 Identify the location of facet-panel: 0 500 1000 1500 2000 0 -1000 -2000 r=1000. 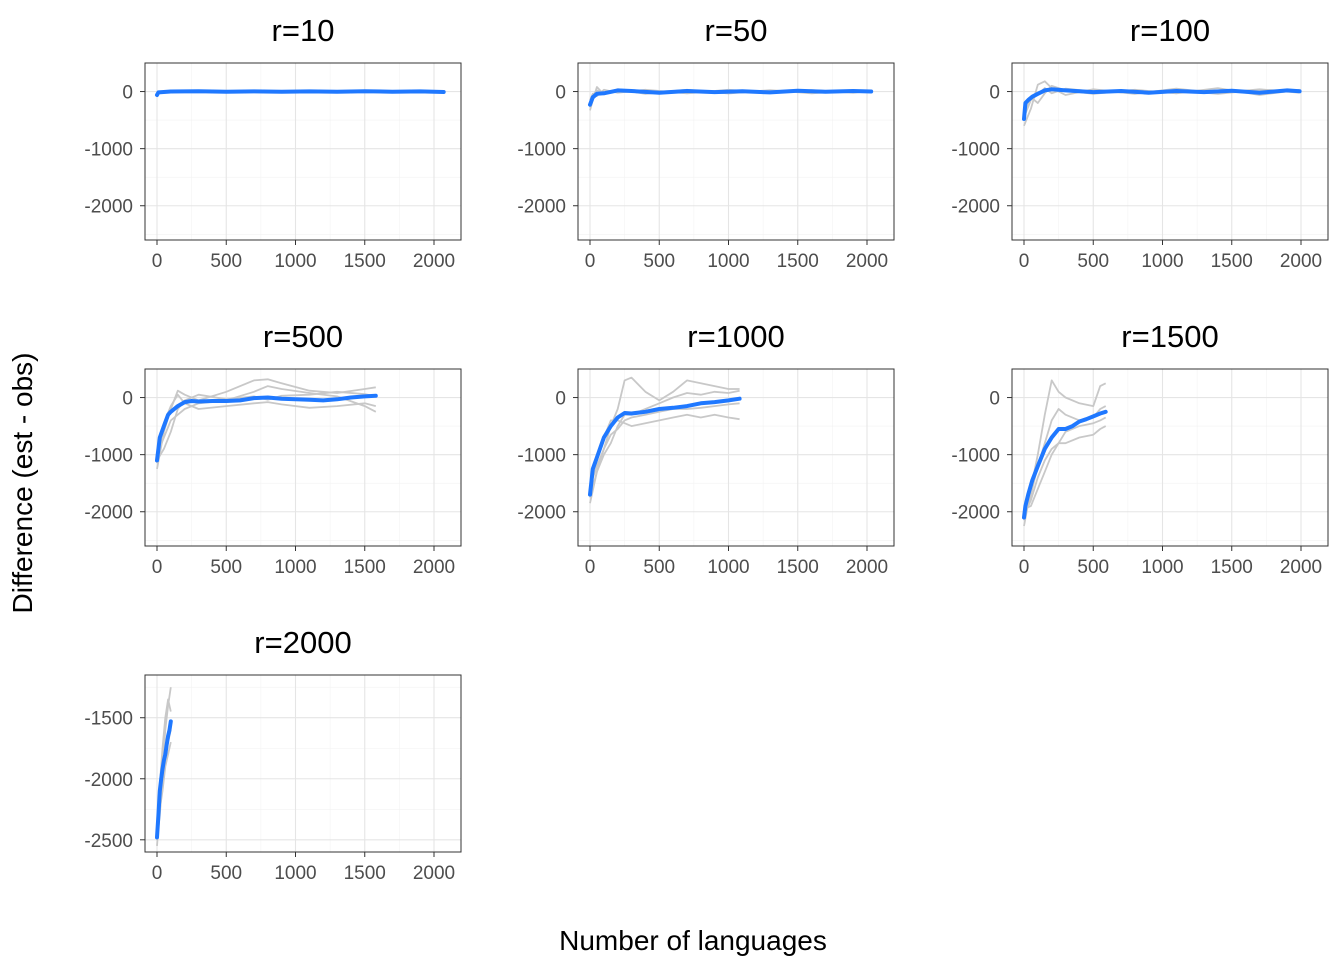
(706, 448).